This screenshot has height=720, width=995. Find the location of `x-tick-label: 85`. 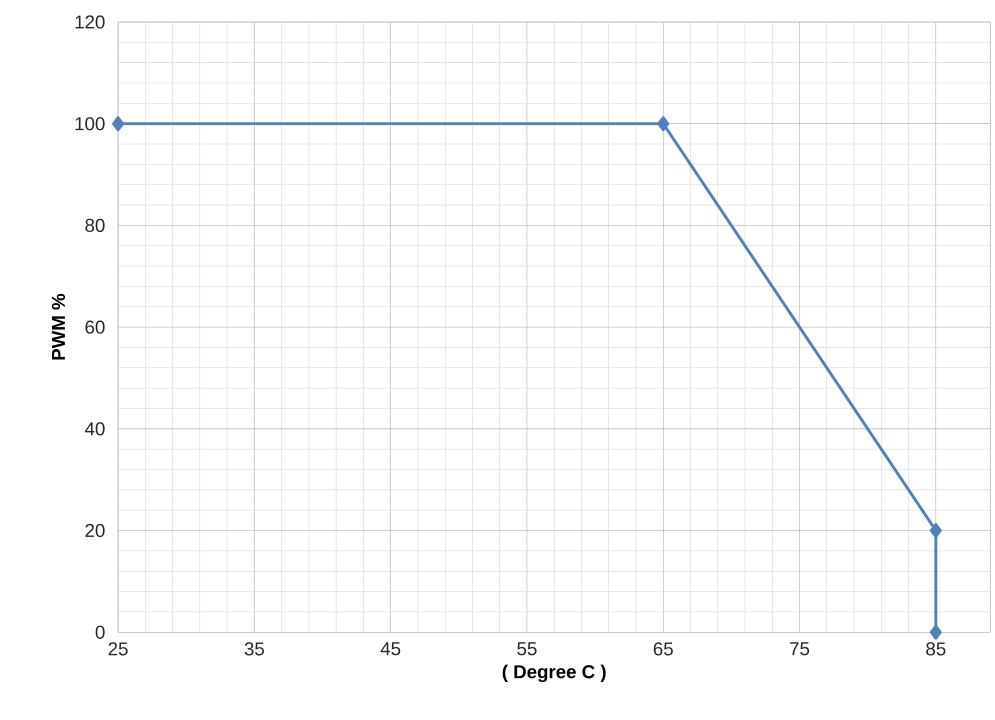

x-tick-label: 85 is located at coordinates (936, 649).